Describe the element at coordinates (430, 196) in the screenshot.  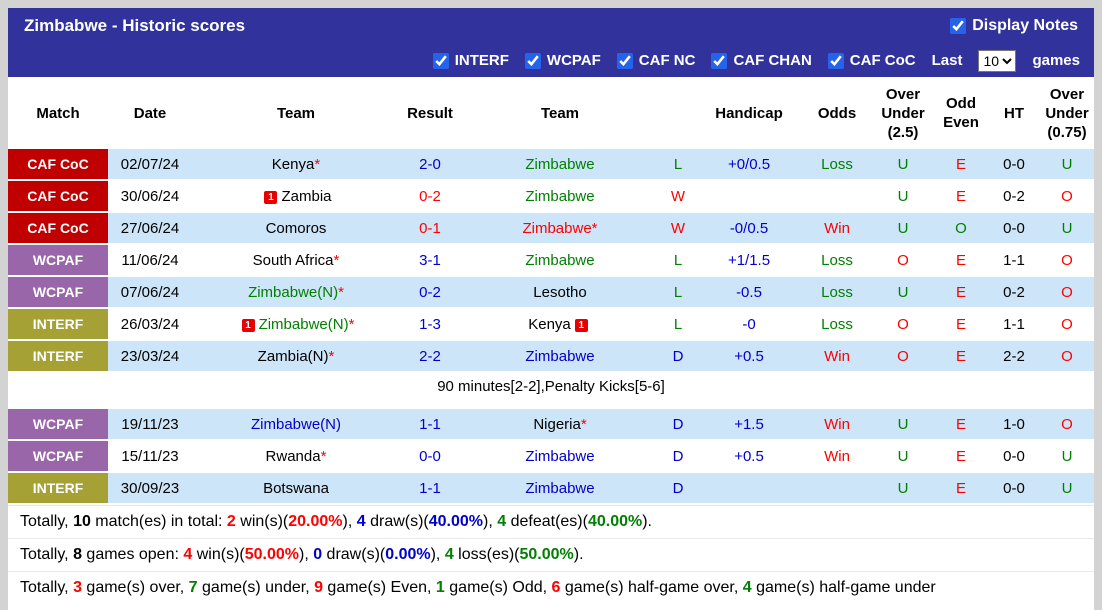
I see `full-time-score-value: 0-2` at that location.